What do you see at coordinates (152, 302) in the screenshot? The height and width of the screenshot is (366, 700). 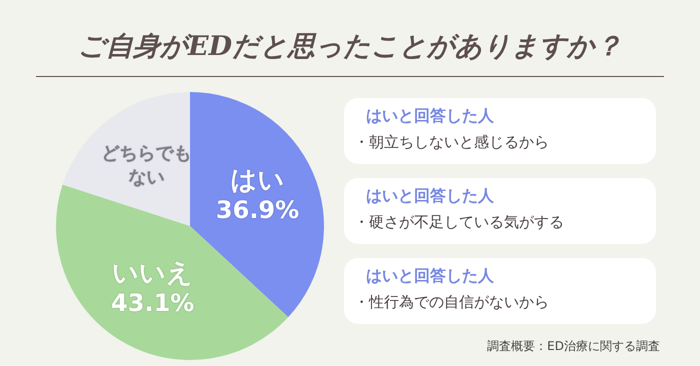 I see `data-label: 43.1%` at bounding box center [152, 302].